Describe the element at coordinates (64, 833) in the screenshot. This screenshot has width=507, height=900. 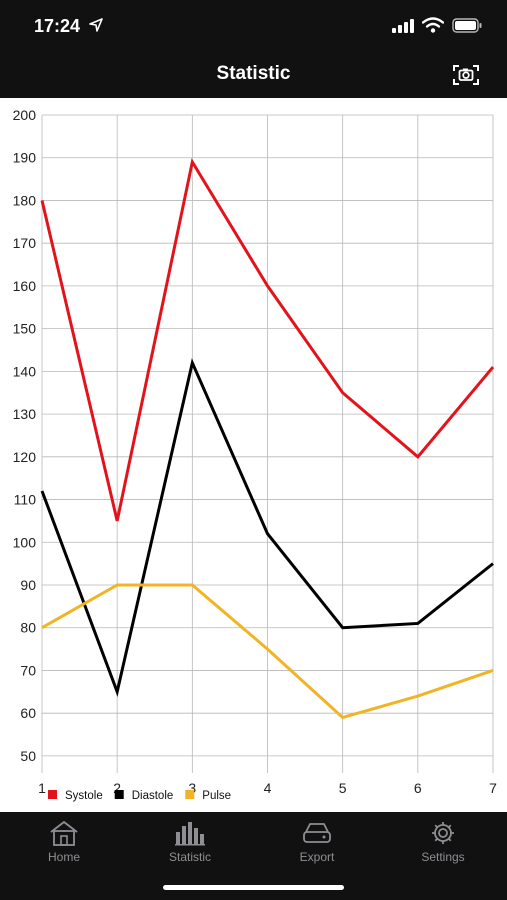
I see `home-icon` at that location.